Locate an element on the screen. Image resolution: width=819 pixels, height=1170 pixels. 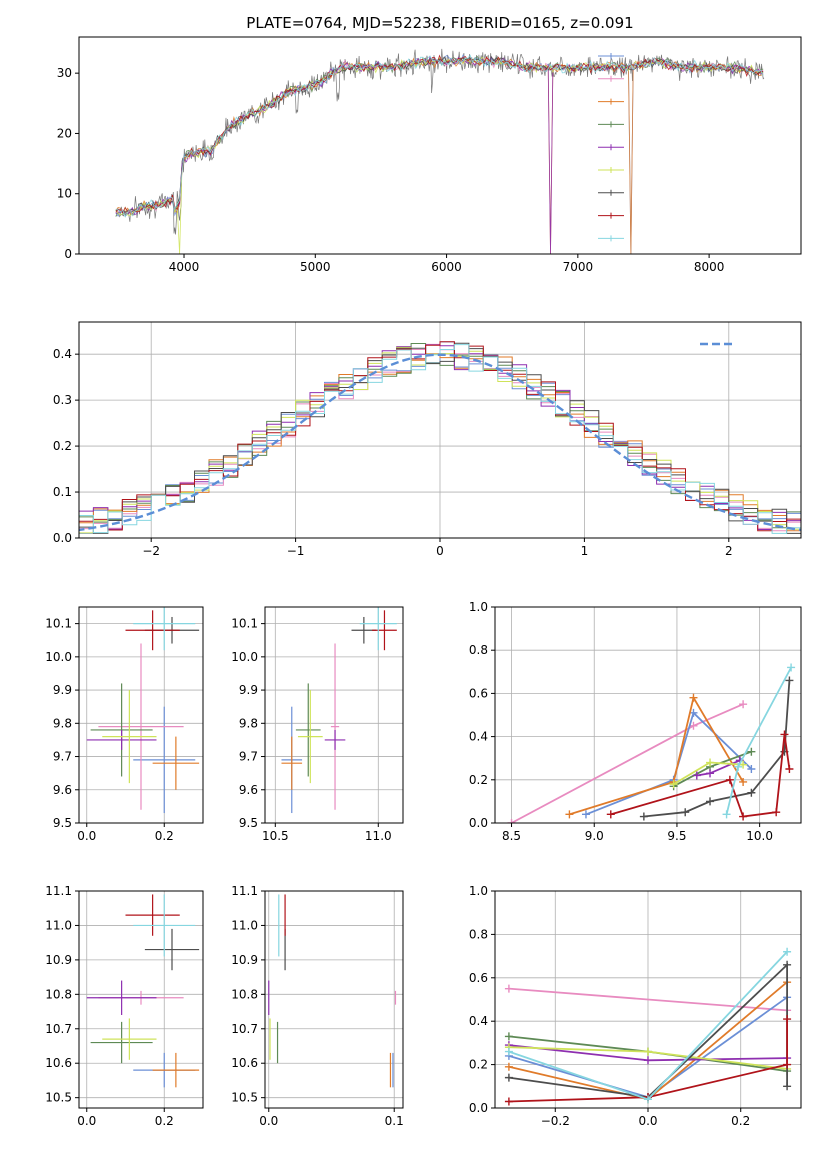
x-tick-label: 8.5 is located at coordinates (511, 836).